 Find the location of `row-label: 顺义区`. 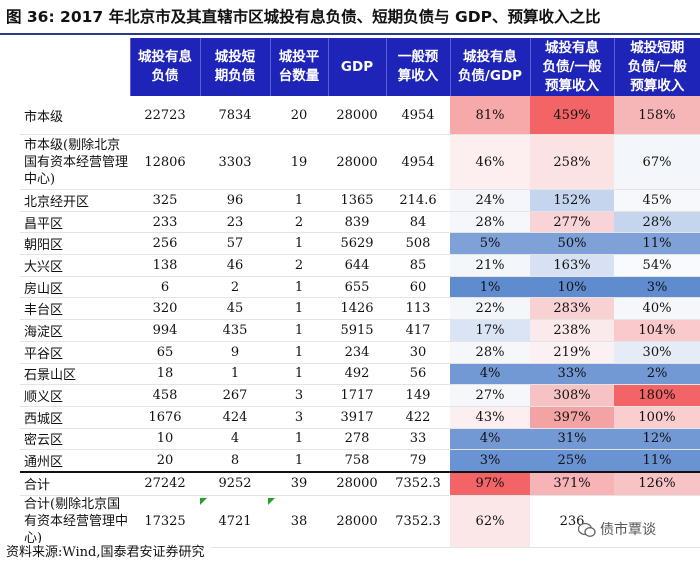

row-label: 顺义区 is located at coordinates (75, 395).